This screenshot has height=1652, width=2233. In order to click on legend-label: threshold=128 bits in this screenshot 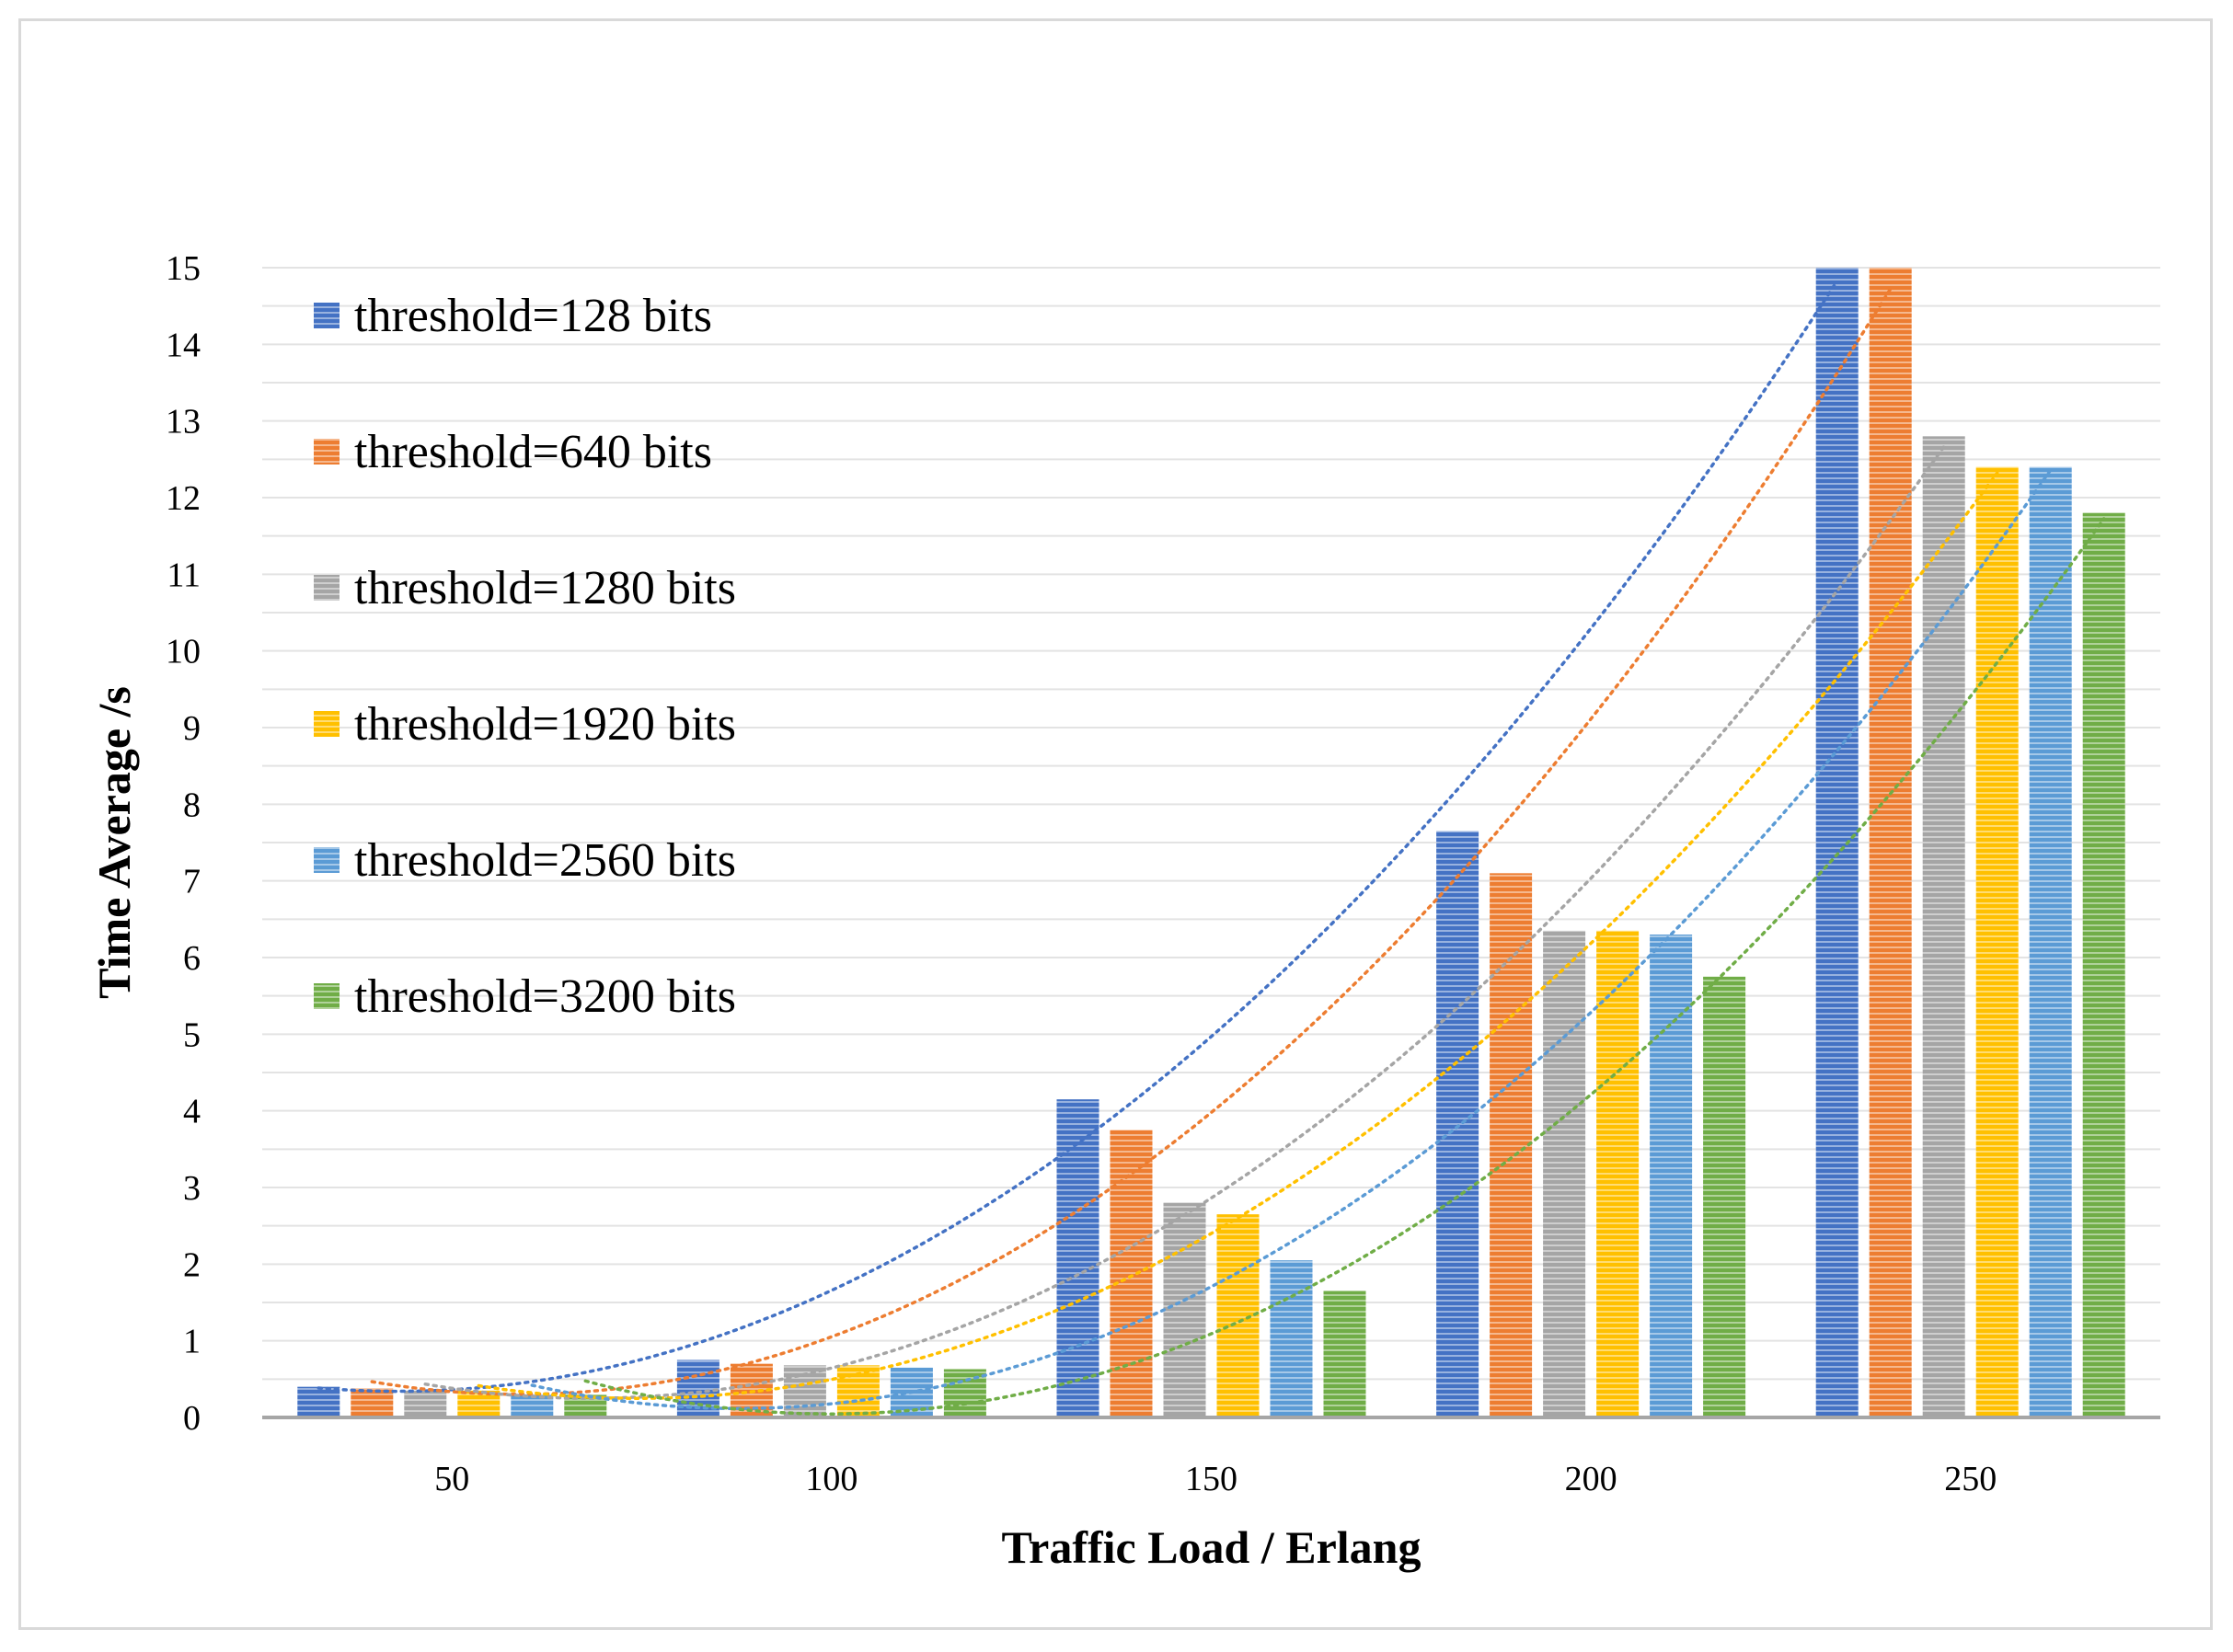, I will do `click(533, 316)`.